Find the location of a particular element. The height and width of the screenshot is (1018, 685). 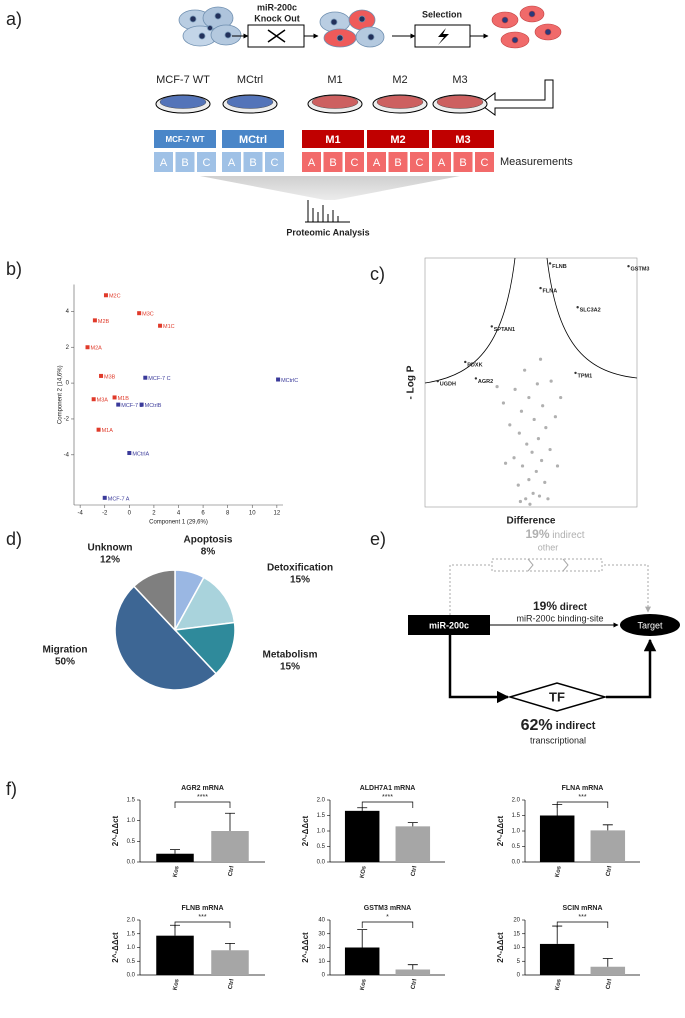

y-axis-label: Component 2 (14,6%) is located at coordinates (61, 394).